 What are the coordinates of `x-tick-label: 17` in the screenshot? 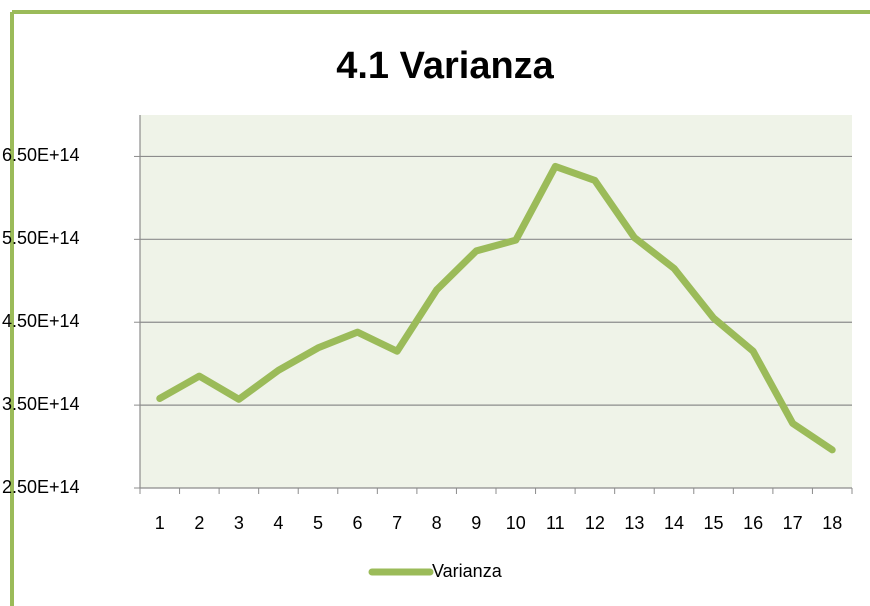 It's located at (793, 523).